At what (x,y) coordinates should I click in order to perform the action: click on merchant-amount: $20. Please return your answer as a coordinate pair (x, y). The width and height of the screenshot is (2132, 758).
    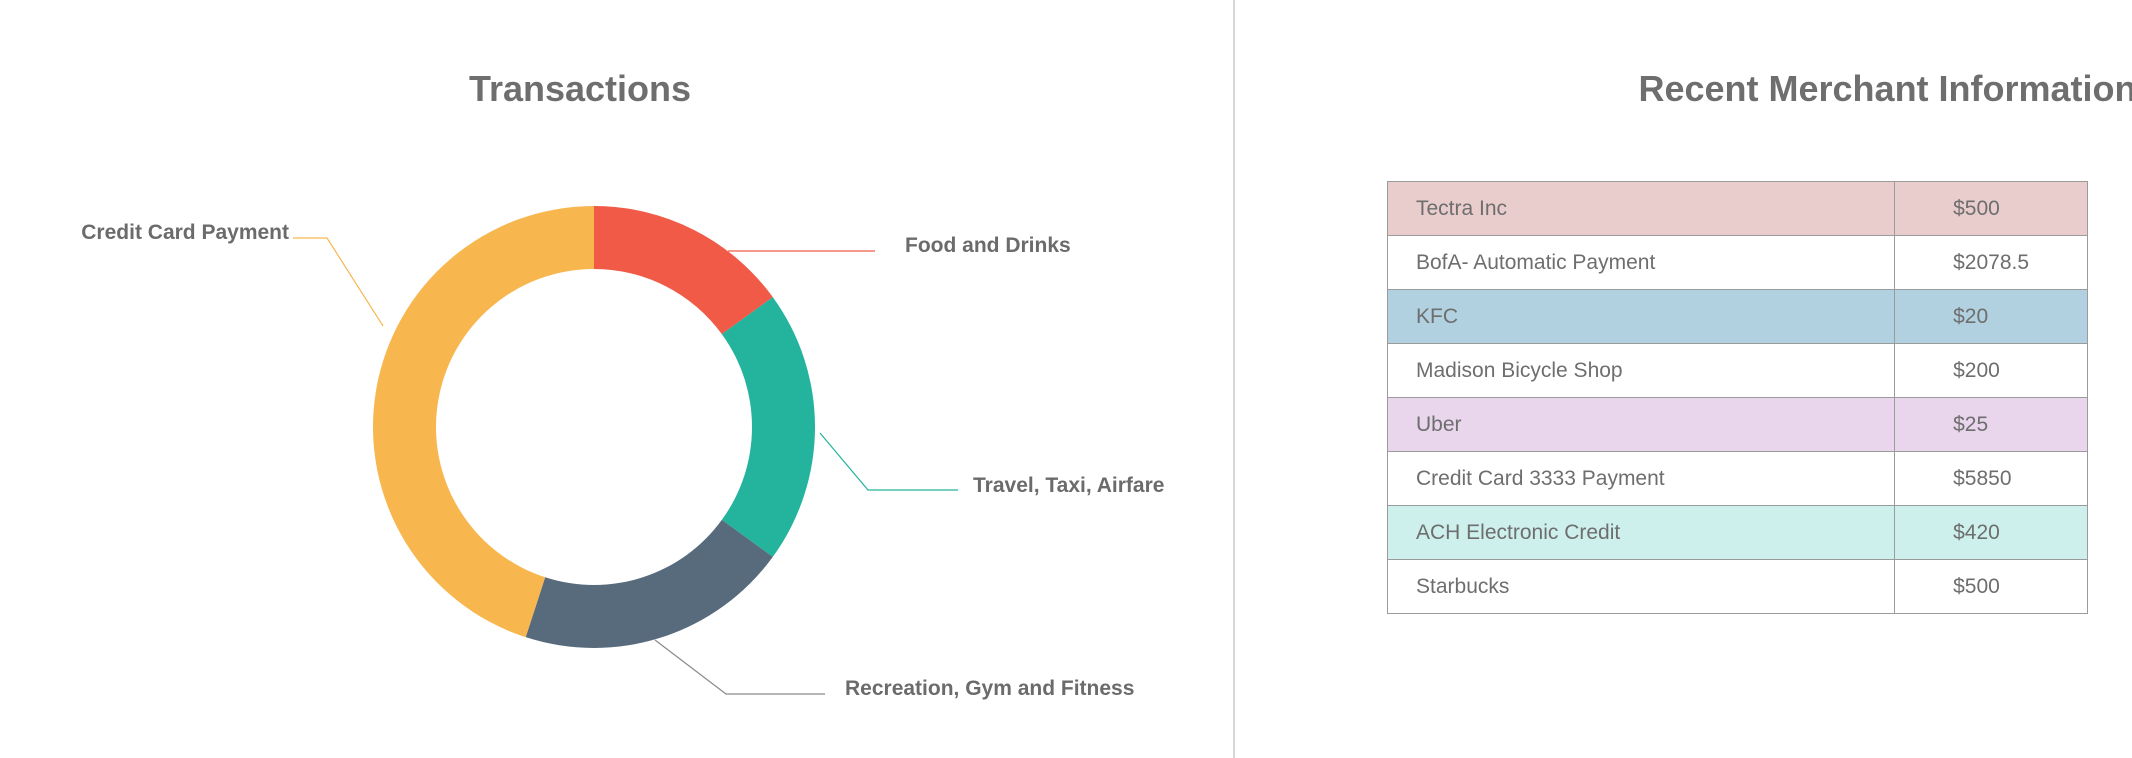
    Looking at the image, I should click on (1991, 316).